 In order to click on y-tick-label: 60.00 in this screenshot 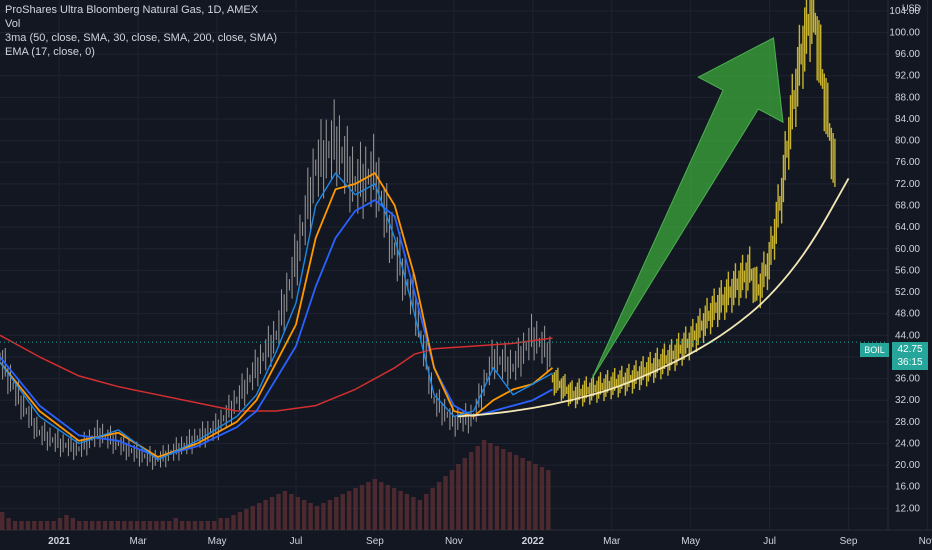, I will do `click(907, 249)`.